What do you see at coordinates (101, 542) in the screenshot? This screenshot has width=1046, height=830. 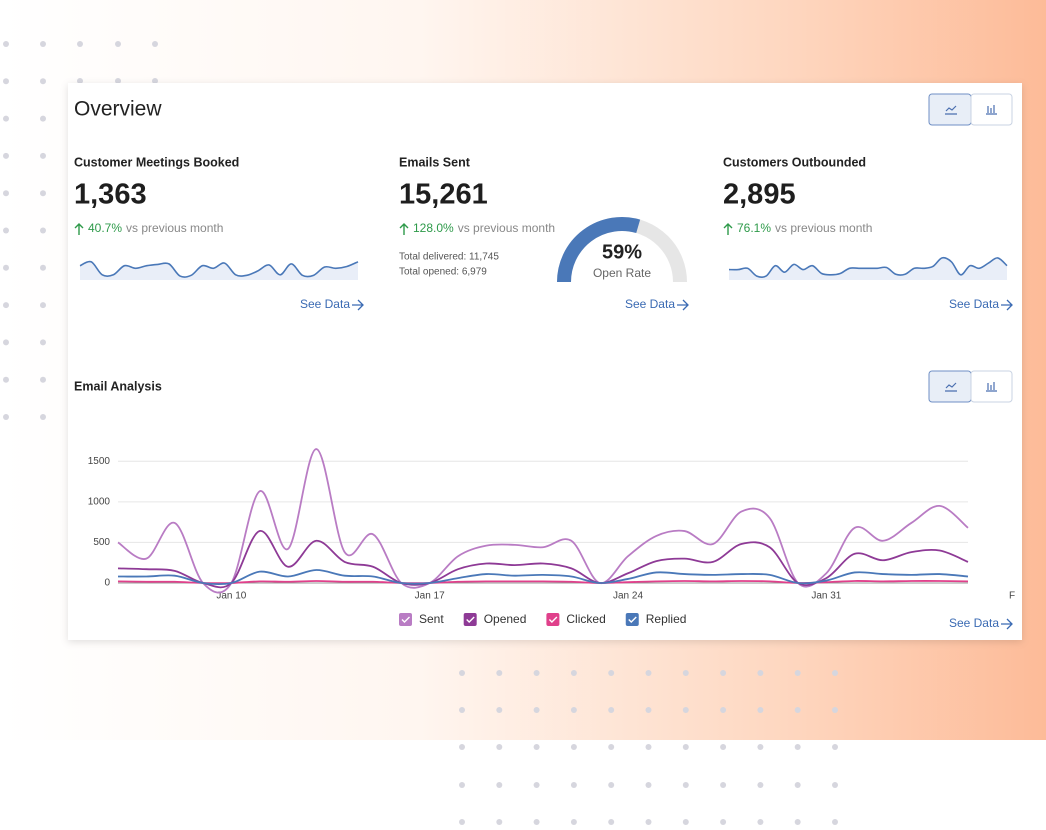 I see `y-tick-label: 500` at bounding box center [101, 542].